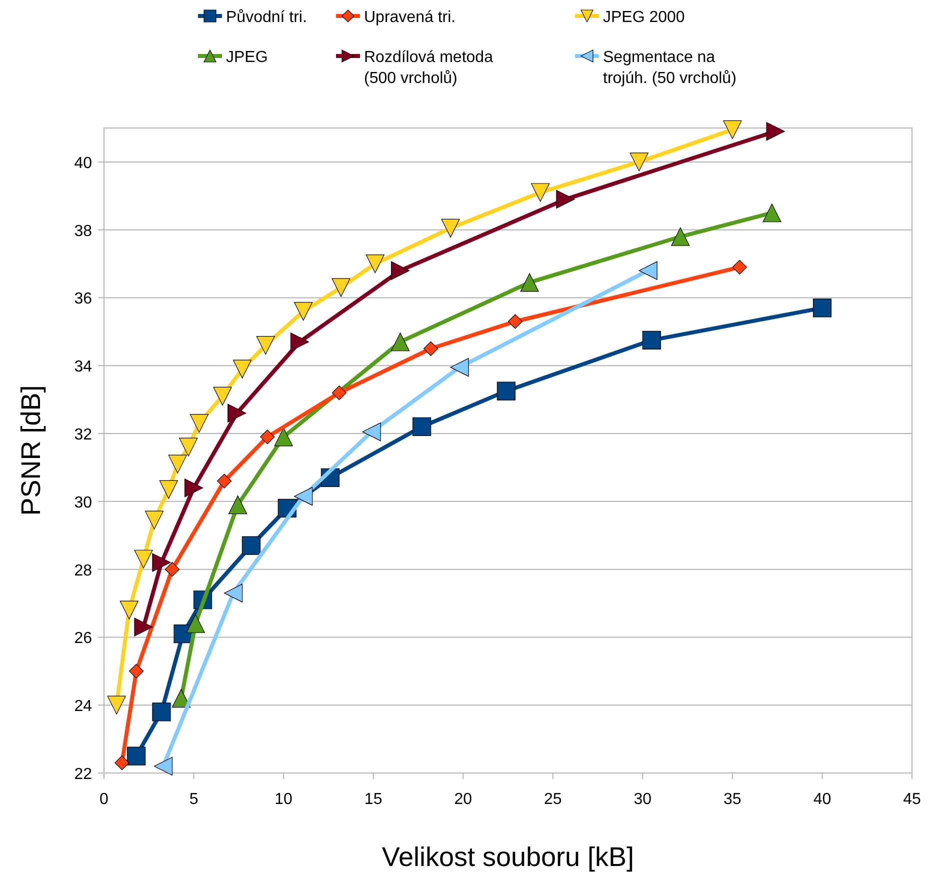 The height and width of the screenshot is (874, 929). What do you see at coordinates (912, 799) in the screenshot?
I see `x-tick-label: 45` at bounding box center [912, 799].